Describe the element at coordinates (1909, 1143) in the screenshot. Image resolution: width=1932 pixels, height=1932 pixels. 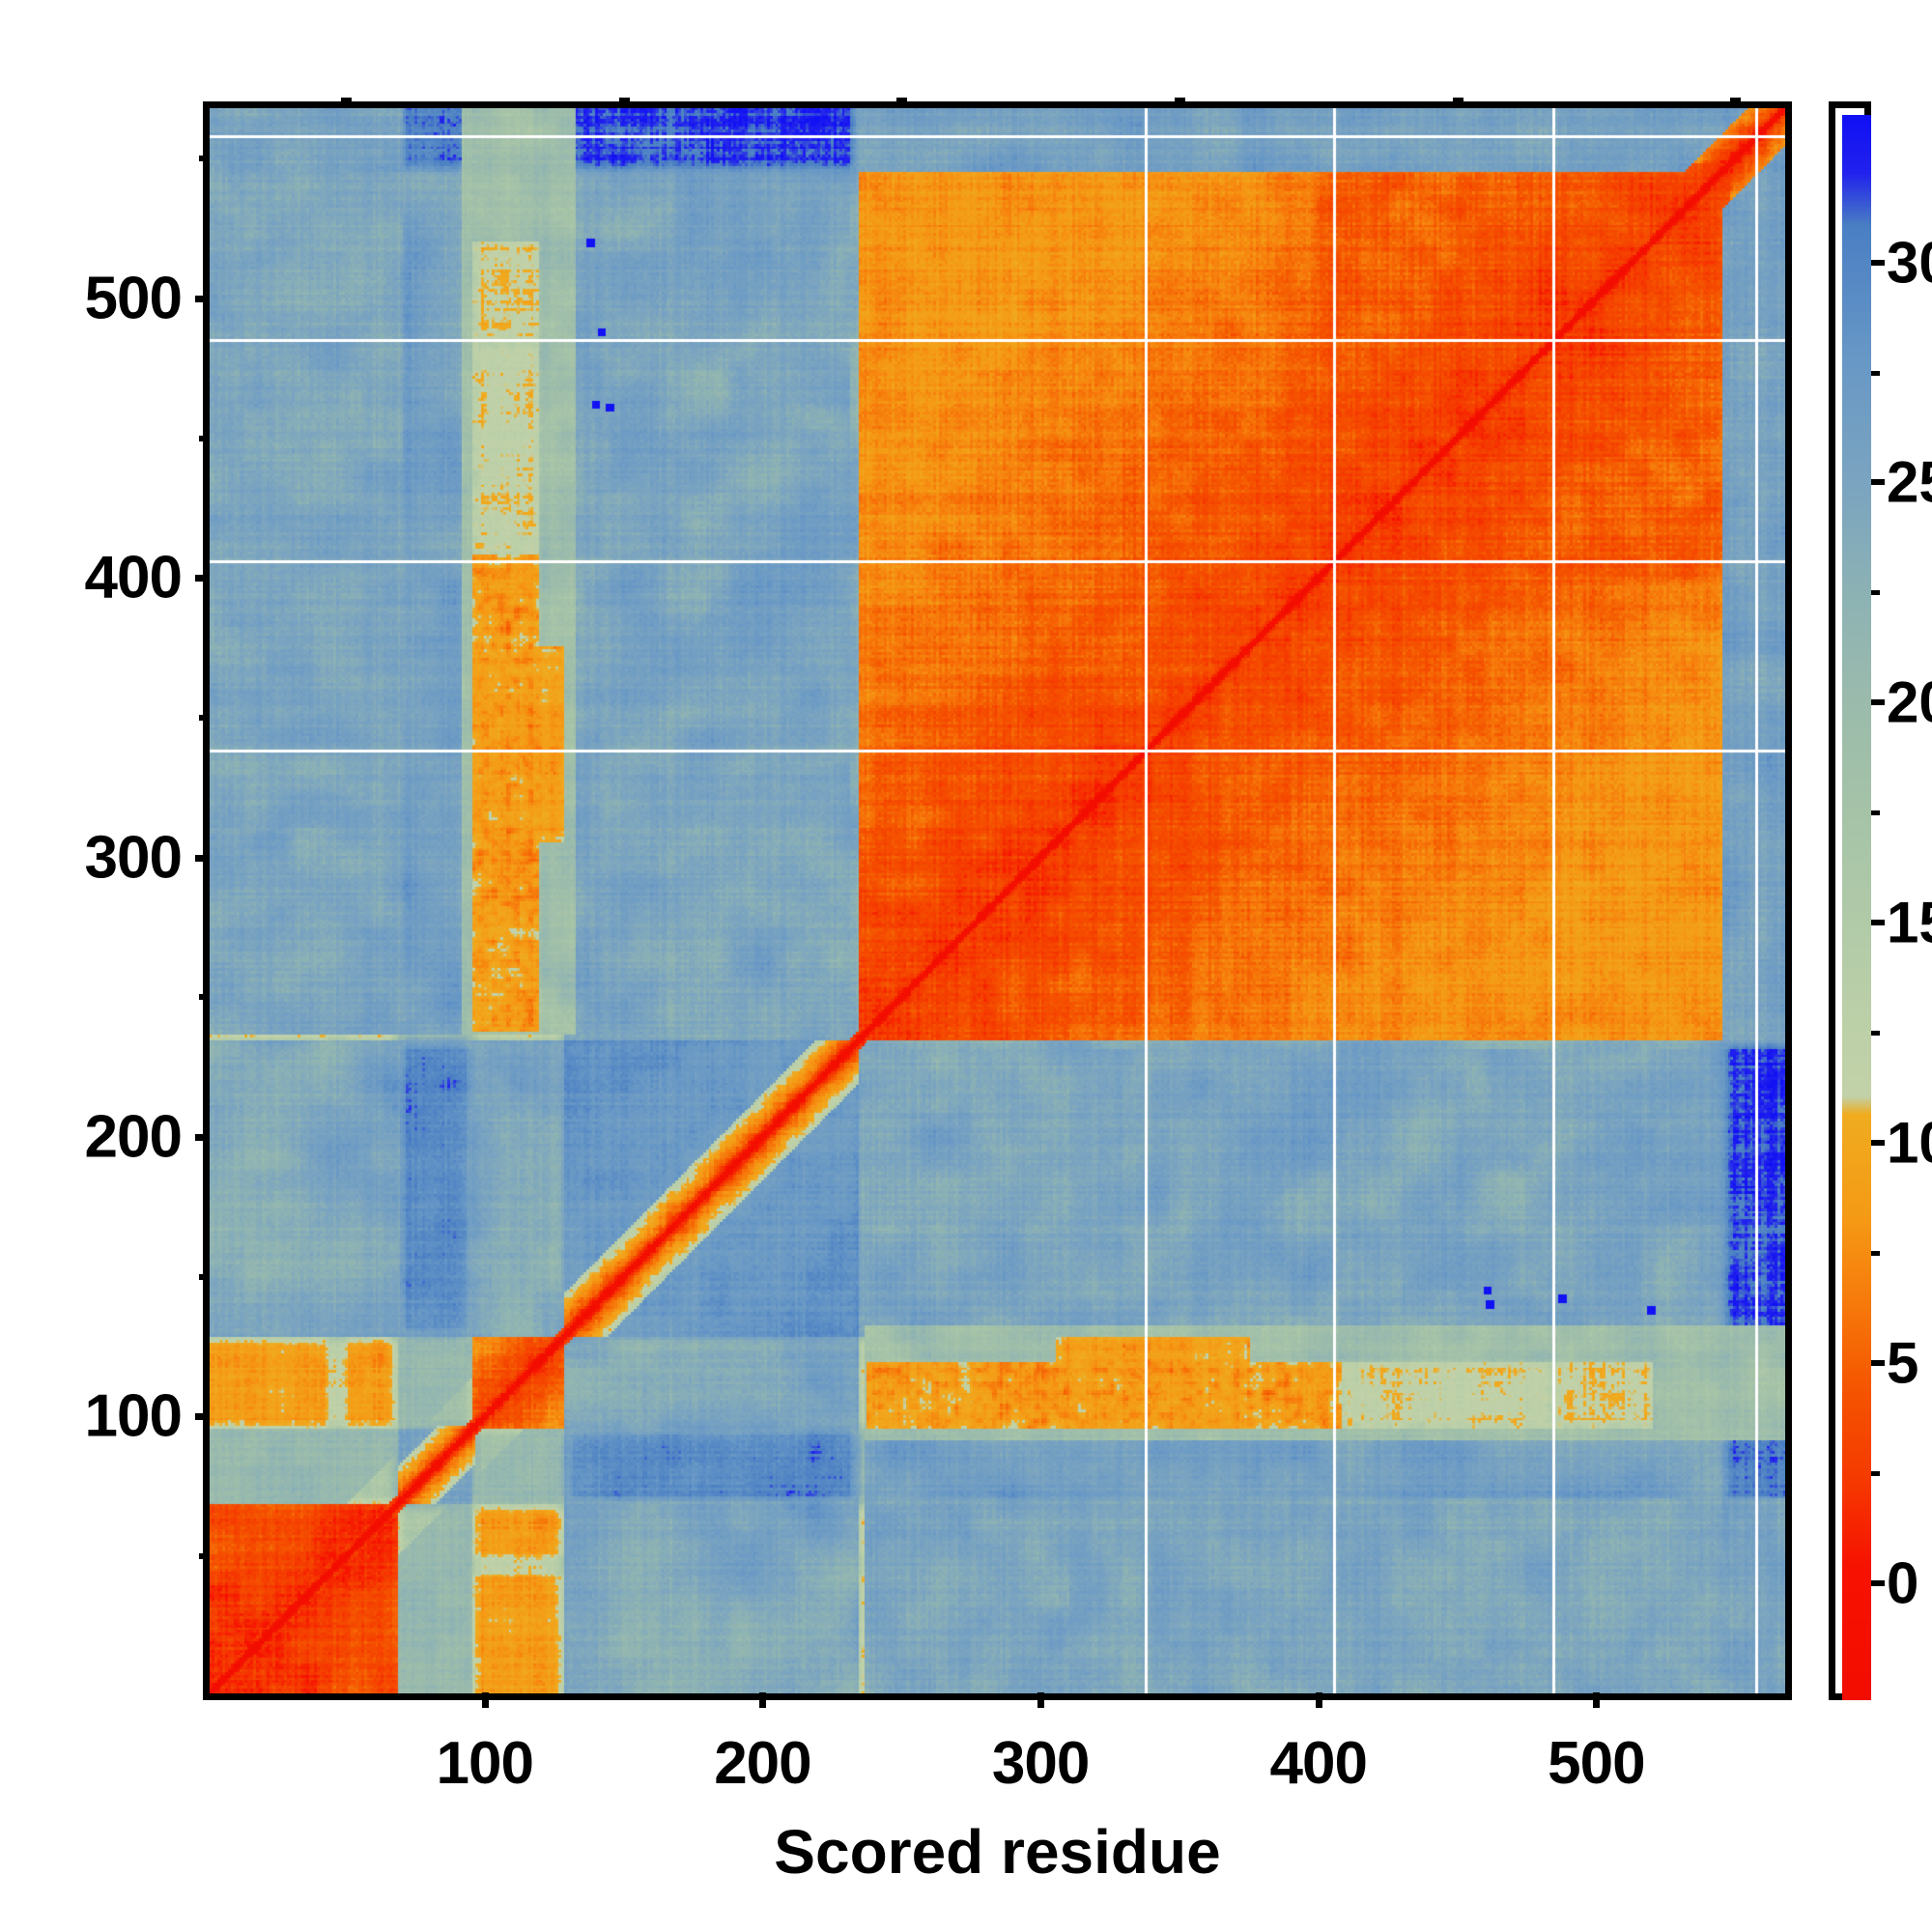
I see `colorbar-tick-label: 10` at that location.